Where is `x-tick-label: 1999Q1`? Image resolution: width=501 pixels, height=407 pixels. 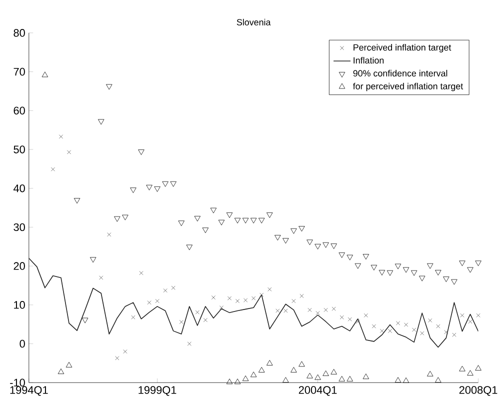 x-tick-label: 1999Q1 is located at coordinates (157, 391).